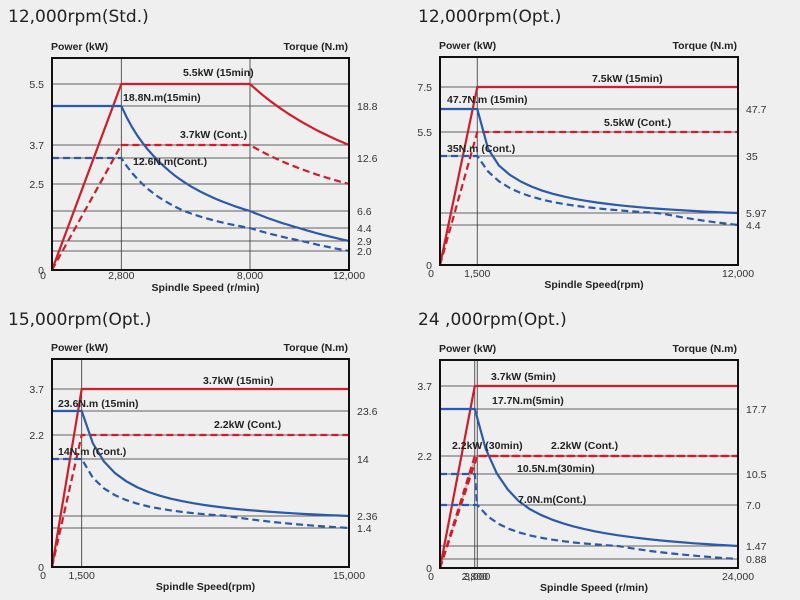 The height and width of the screenshot is (600, 800). I want to click on left-tick-label: 7.5, so click(424, 88).